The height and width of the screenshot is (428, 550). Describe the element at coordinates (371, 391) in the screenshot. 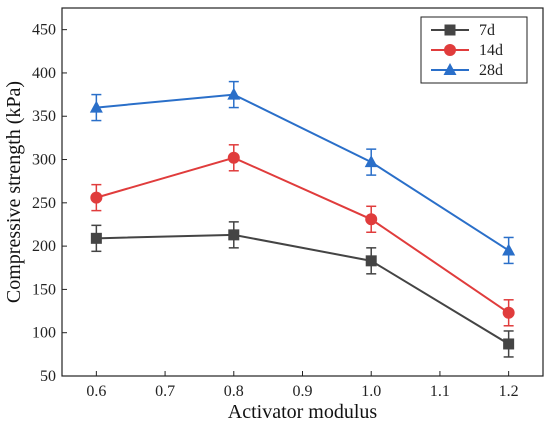

I see `x-tick-label: 1.0` at that location.